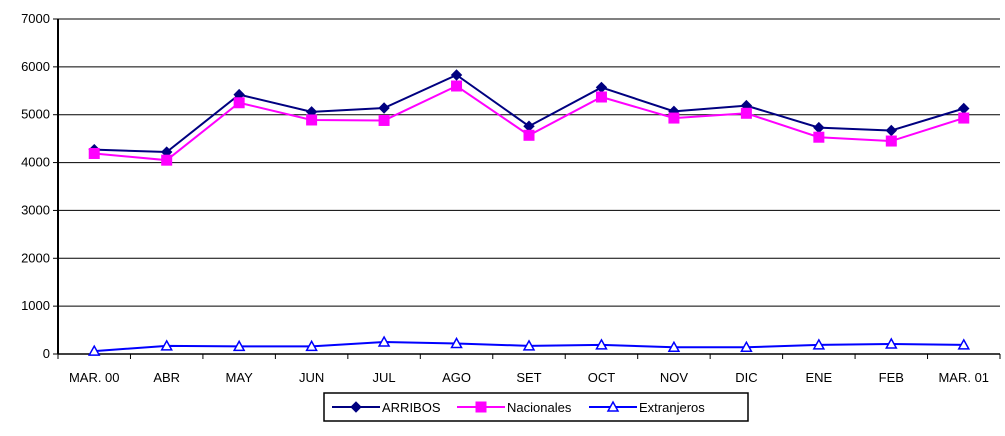 This screenshot has height=436, width=1005. Describe the element at coordinates (35, 305) in the screenshot. I see `y-tick-label: 1000` at that location.